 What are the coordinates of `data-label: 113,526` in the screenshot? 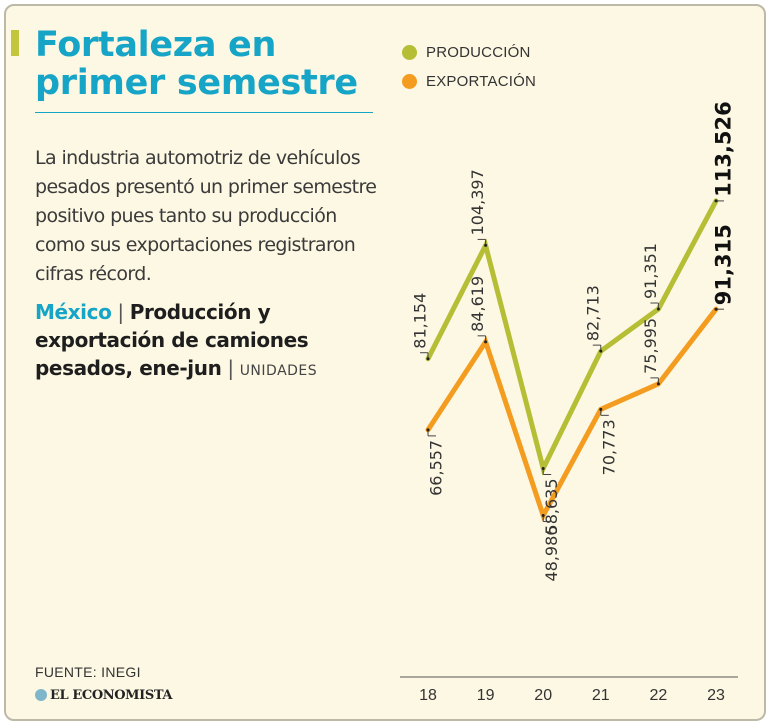 It's located at (723, 149).